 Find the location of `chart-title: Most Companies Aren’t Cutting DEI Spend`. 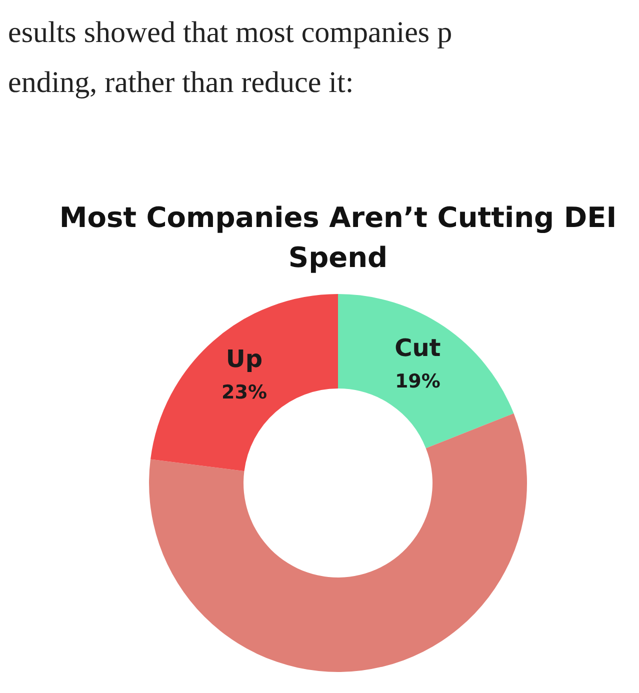

chart-title: Most Companies Aren’t Cutting DEI Spend is located at coordinates (338, 238).